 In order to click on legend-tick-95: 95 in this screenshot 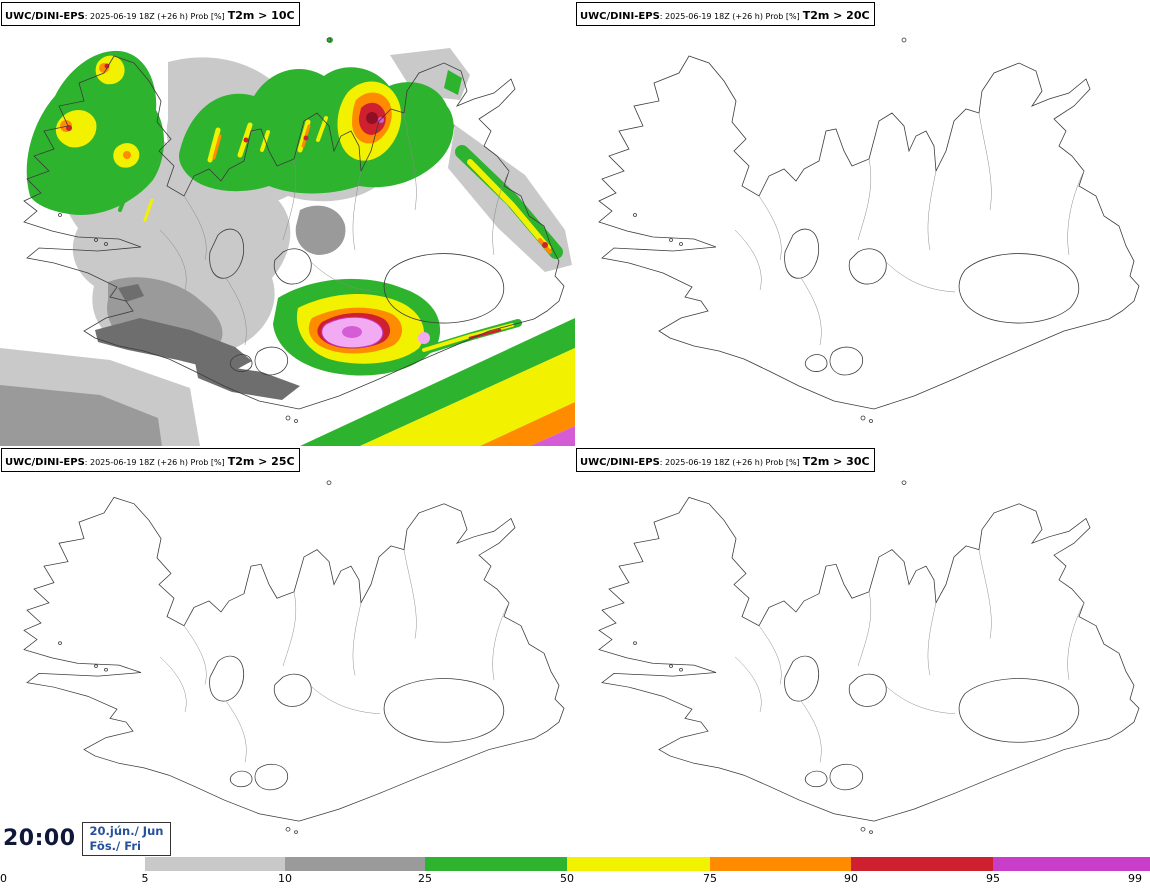, I will do `click(993, 878)`.